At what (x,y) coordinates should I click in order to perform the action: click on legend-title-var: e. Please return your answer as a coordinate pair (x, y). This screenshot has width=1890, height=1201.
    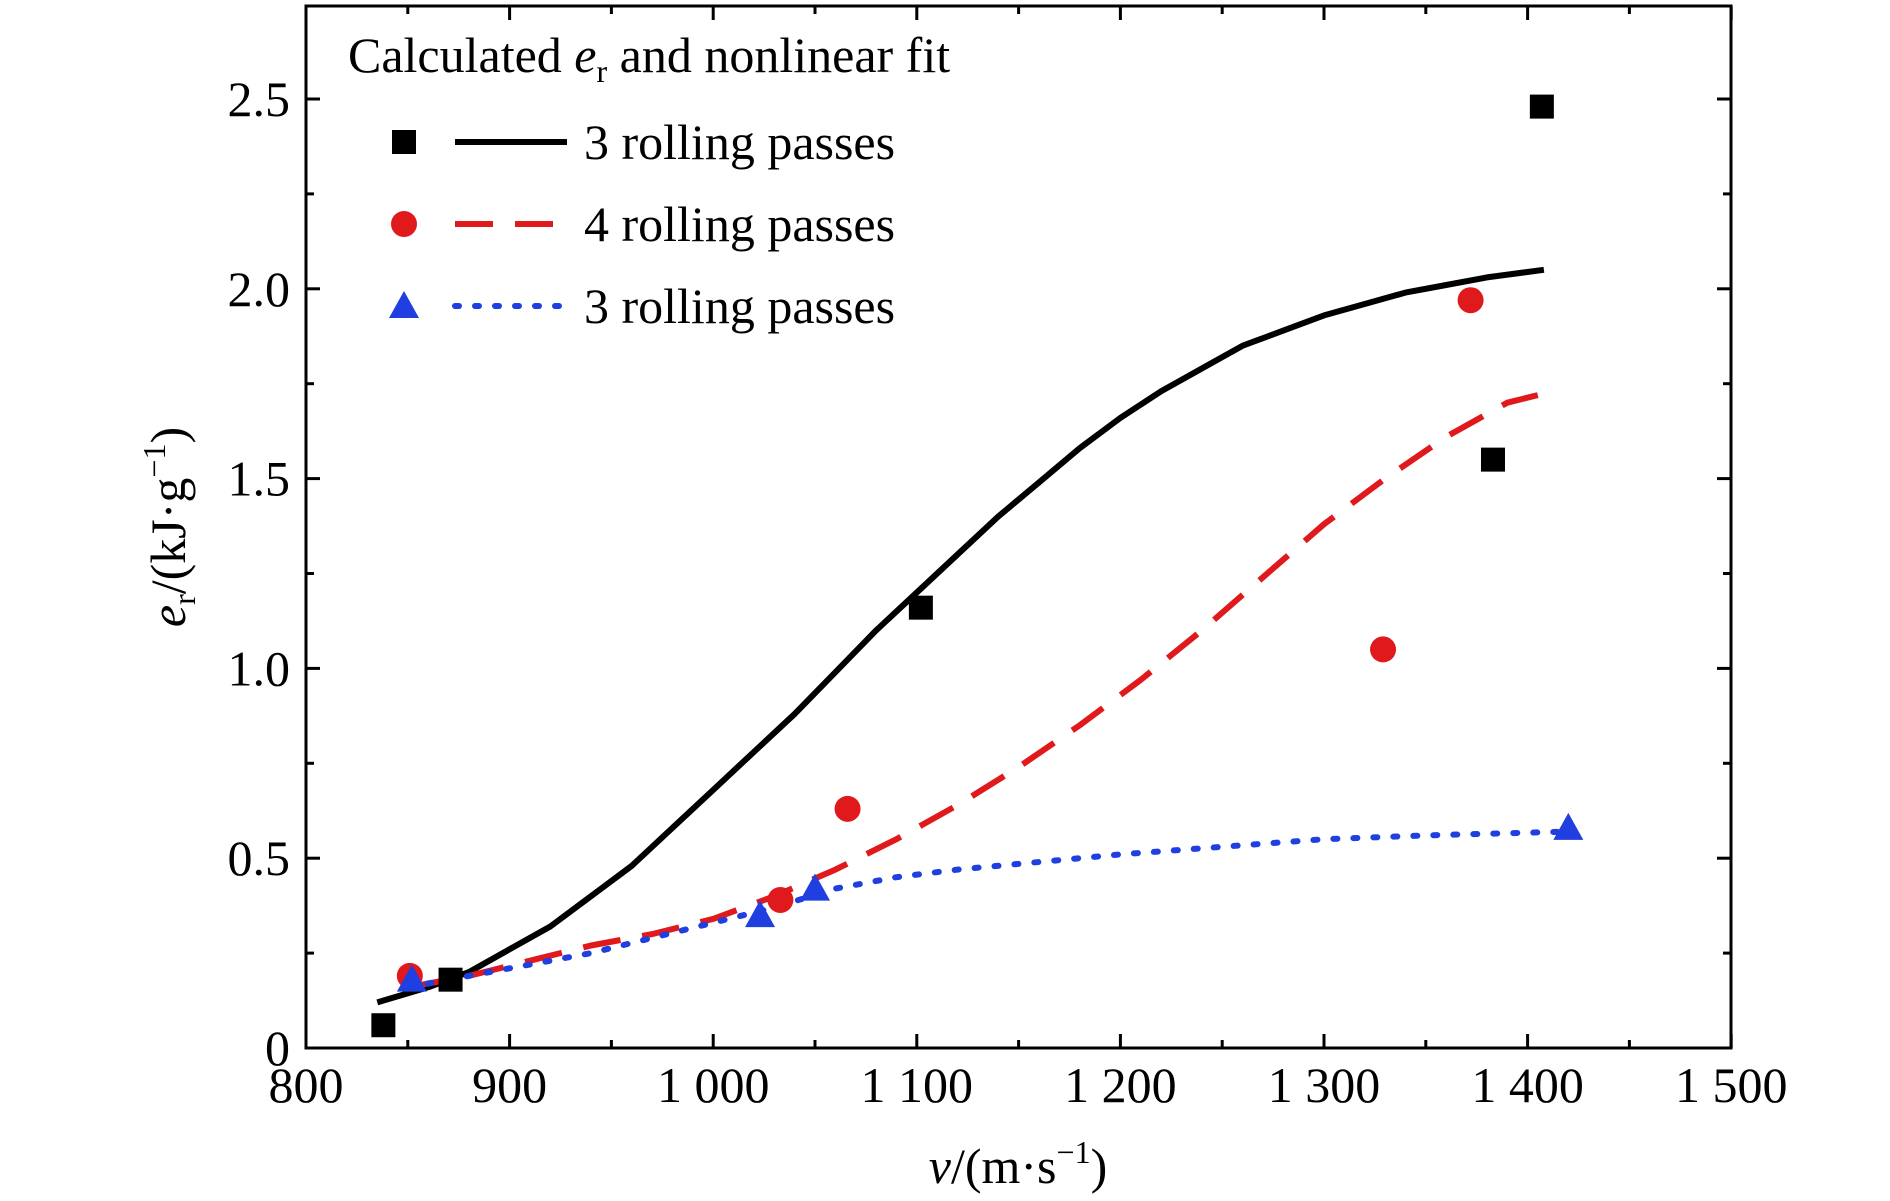
    Looking at the image, I should click on (585, 55).